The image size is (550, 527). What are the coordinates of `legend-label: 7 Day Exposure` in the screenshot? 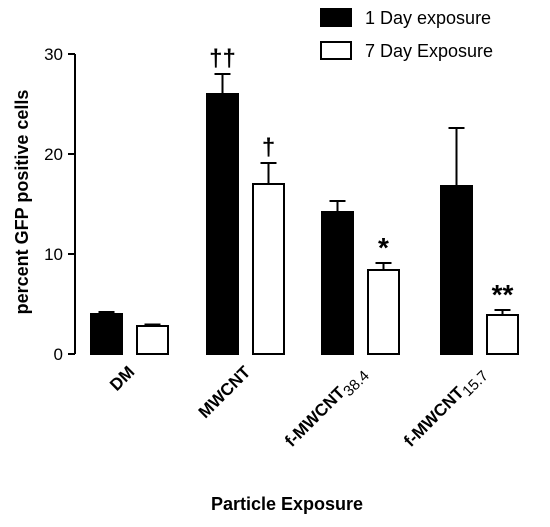 It's located at (429, 51).